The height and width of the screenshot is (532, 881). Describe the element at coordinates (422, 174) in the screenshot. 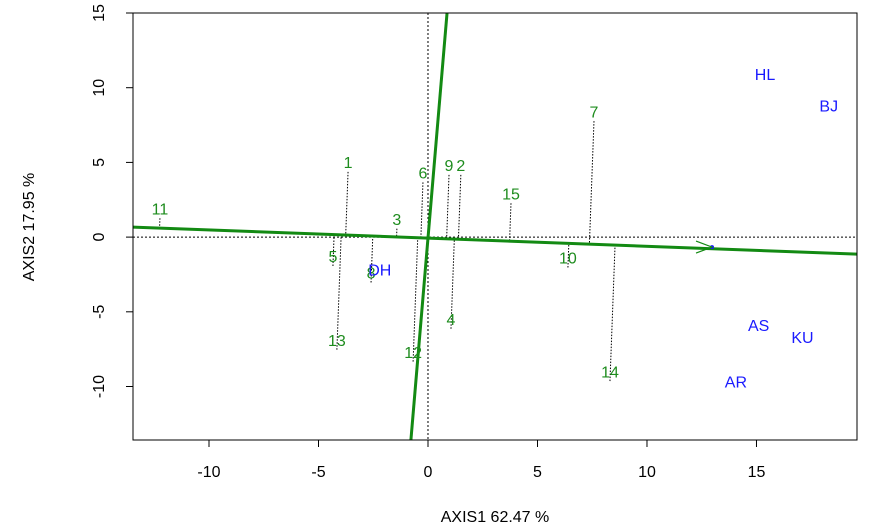

I see `point-label: 6` at that location.